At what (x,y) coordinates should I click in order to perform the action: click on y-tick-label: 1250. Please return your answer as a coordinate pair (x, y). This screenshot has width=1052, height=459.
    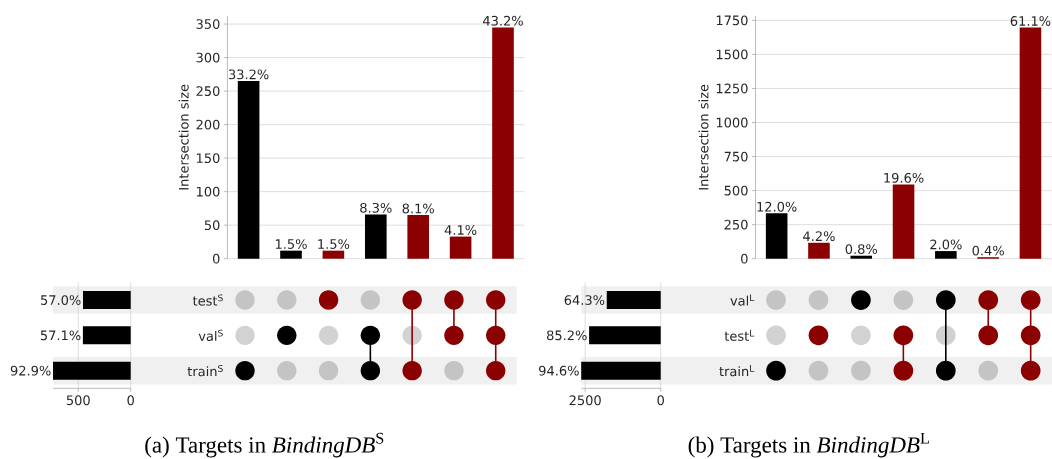
    Looking at the image, I should click on (732, 88).